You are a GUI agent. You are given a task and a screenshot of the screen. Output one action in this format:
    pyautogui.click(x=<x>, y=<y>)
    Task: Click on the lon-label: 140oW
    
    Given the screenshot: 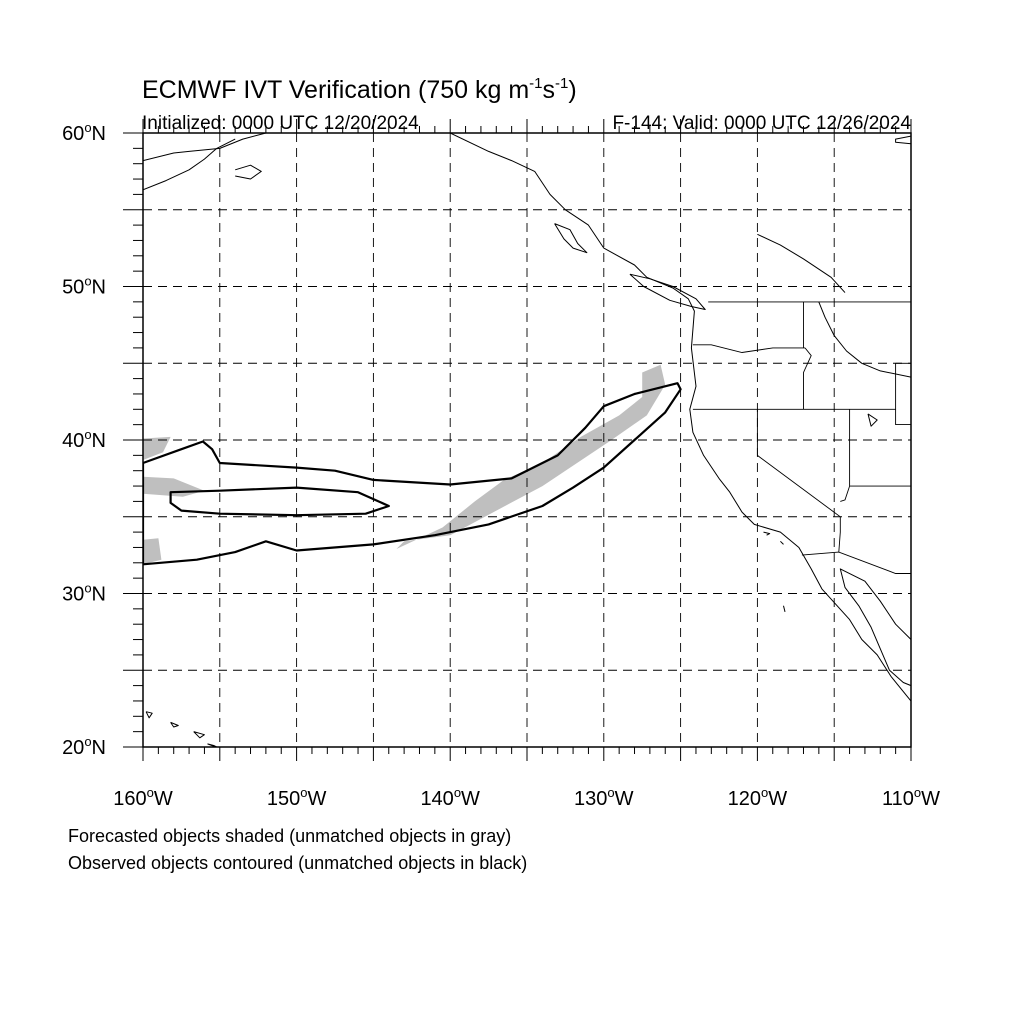 What is the action you would take?
    pyautogui.click(x=450, y=797)
    